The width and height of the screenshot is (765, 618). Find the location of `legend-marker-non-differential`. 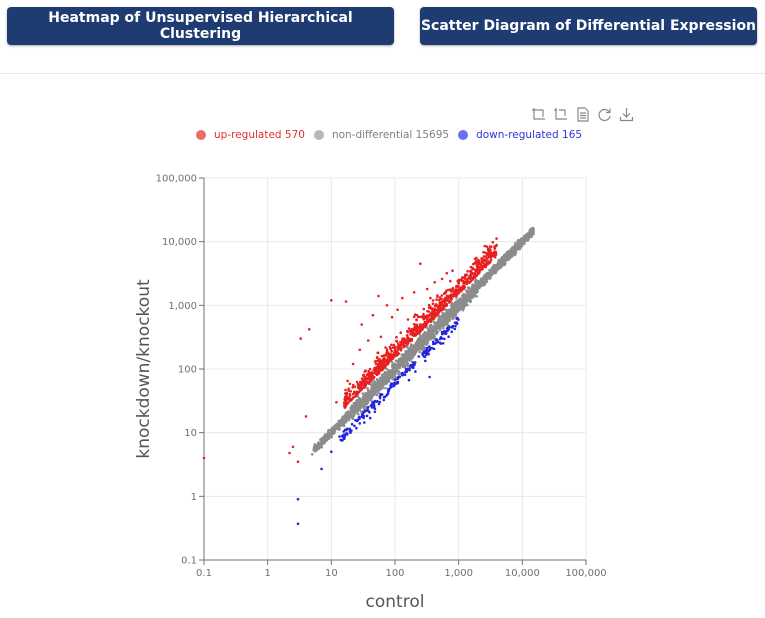

legend-marker-non-differential is located at coordinates (318, 135).